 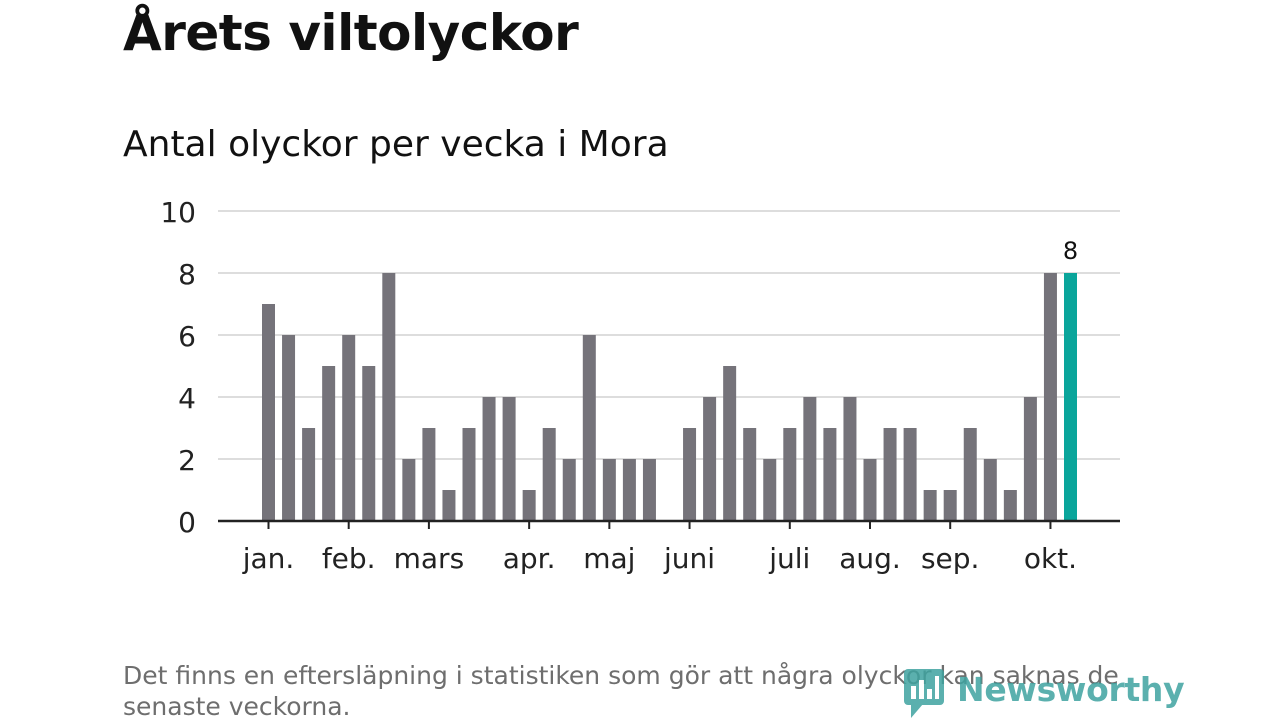 What do you see at coordinates (659, 558) in the screenshot?
I see `x-axis-labels: jan. feb. mars apr. maj juni juli aug. sep. okt.` at bounding box center [659, 558].